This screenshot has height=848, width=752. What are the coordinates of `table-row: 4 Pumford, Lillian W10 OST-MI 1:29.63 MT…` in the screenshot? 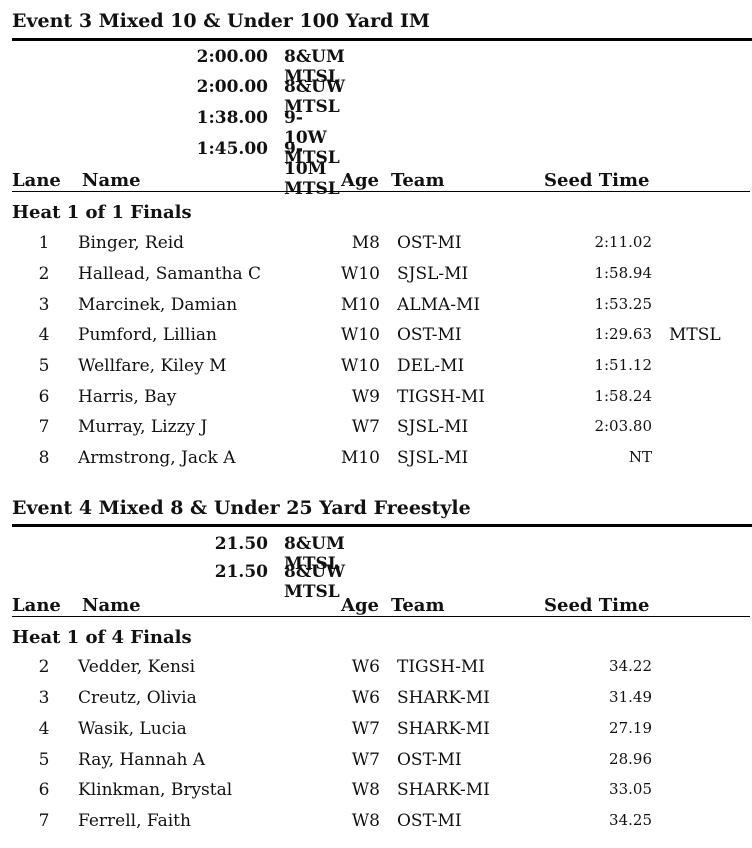 It's located at (376, 340).